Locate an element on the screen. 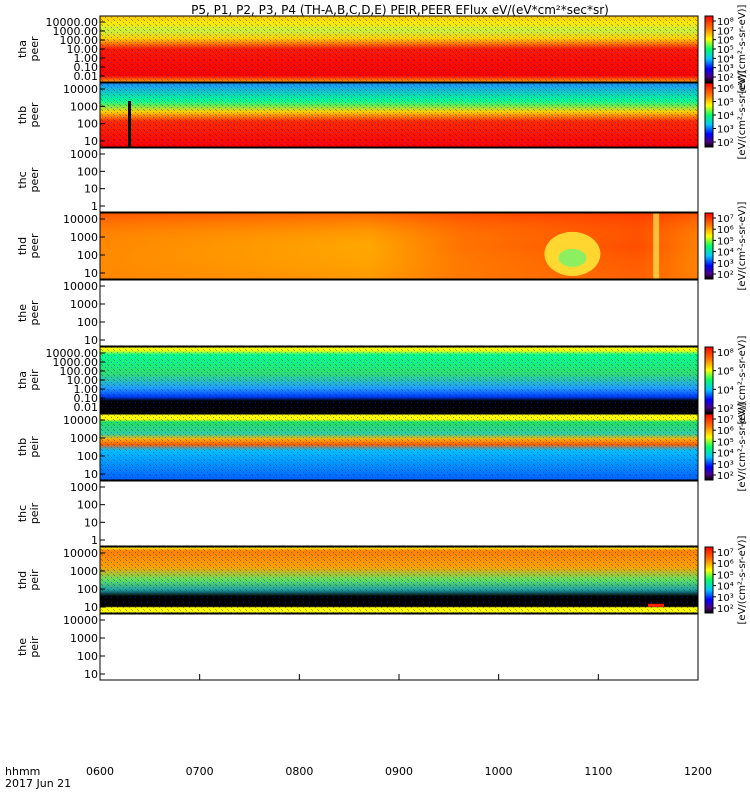 The height and width of the screenshot is (800, 750). ytick-label-thd-peir: 10000 is located at coordinates (80, 553).